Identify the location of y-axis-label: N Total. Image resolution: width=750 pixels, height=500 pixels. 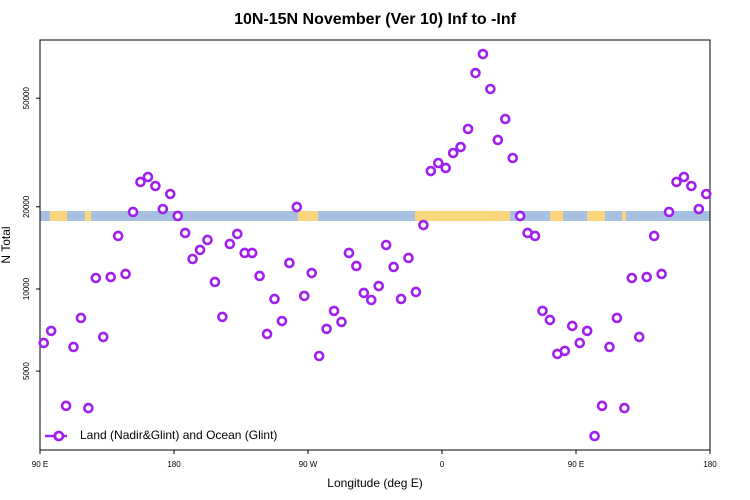
(6, 244).